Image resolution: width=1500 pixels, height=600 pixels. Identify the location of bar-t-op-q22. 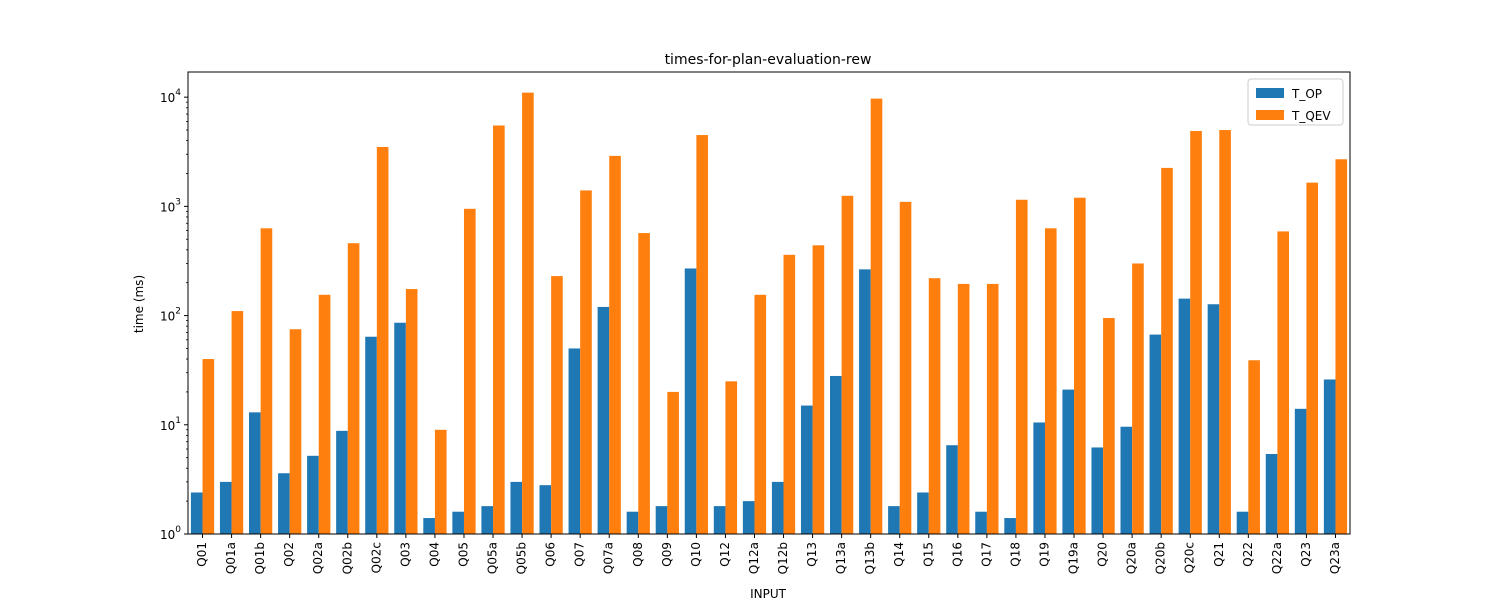
(1242, 522).